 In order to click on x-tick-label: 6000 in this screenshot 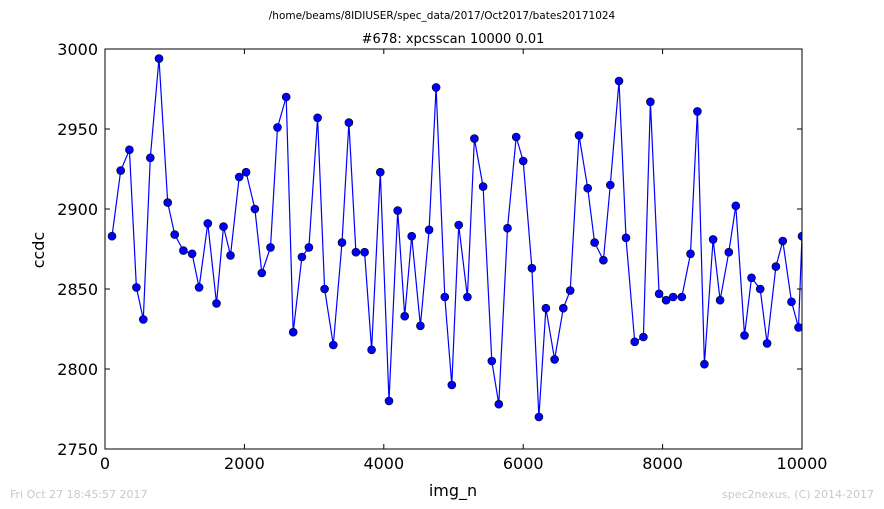, I will do `click(523, 463)`.